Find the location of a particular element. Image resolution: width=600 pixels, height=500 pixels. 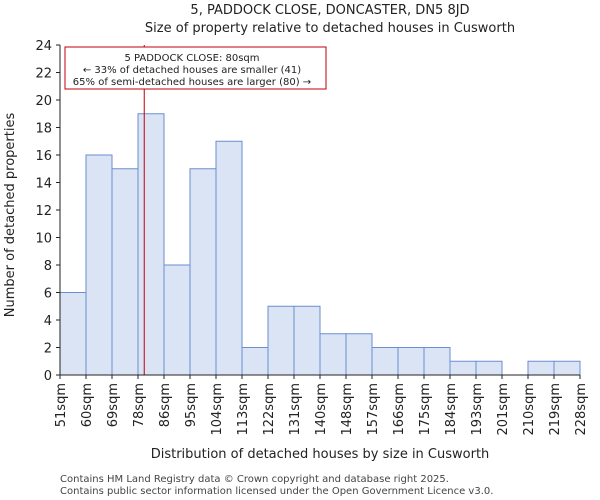

y-tick-label: 24 is located at coordinates (43, 46).